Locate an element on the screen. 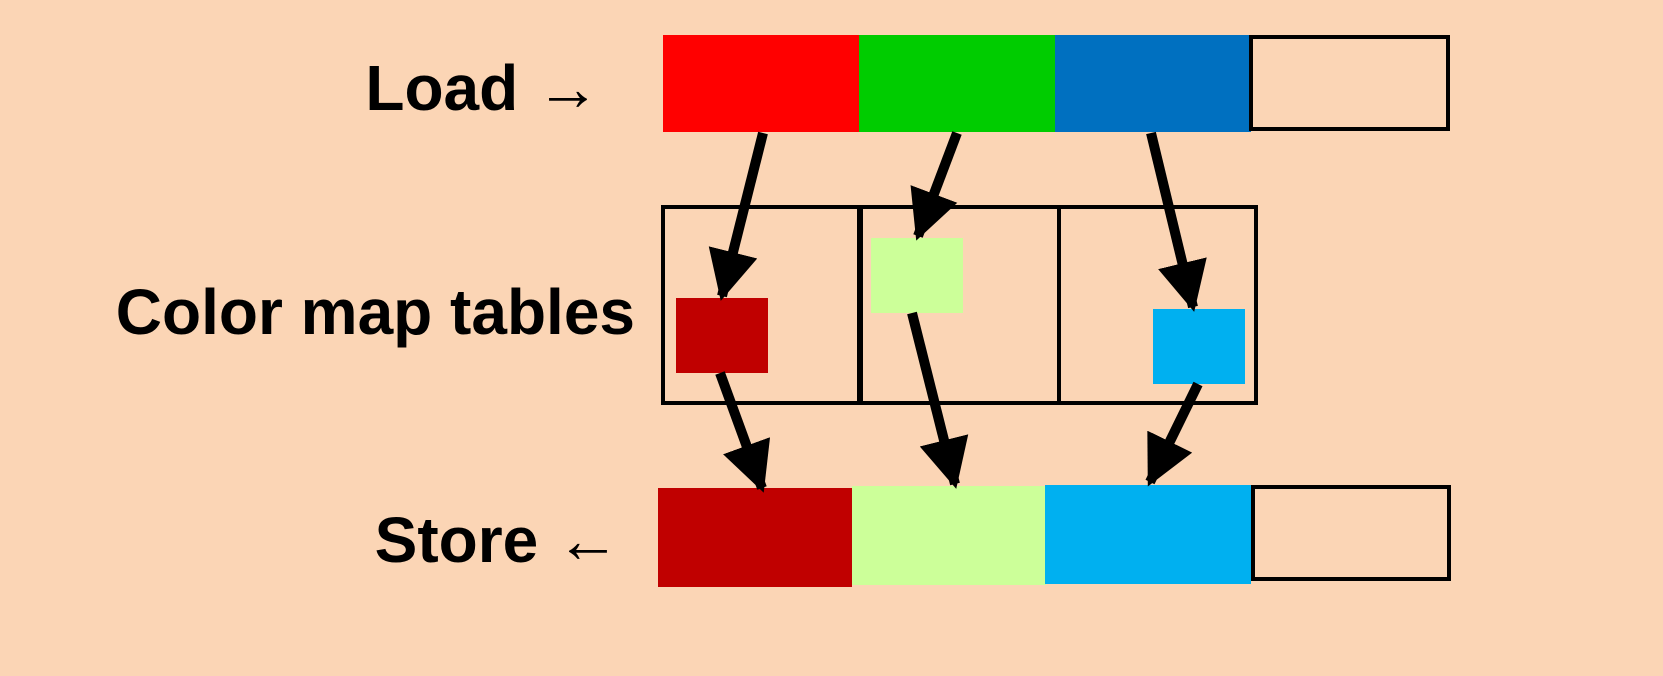 The image size is (1663, 676). arrow-blue-to-table is located at coordinates (1176, 221).